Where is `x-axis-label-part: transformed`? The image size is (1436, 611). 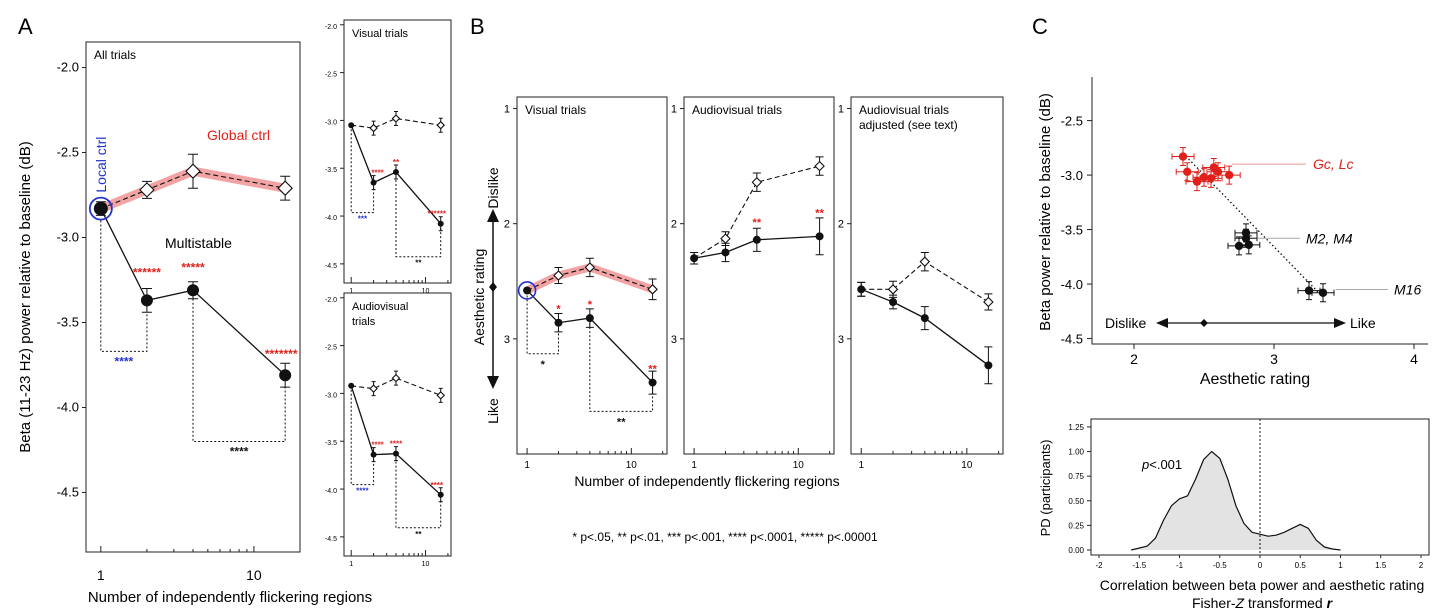 x-axis-label-part: transformed is located at coordinates (1285, 603).